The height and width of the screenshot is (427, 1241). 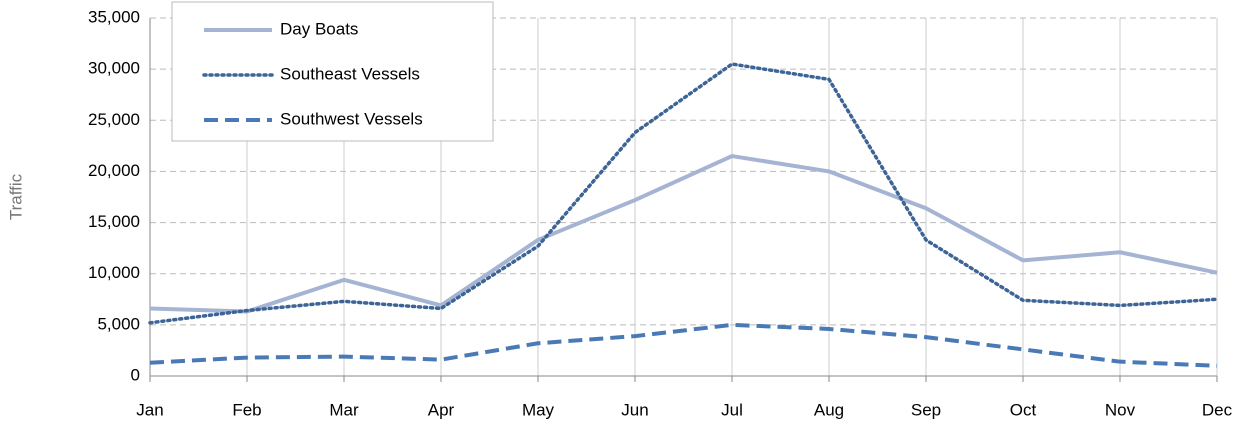 I want to click on y-tick-label: 25,000, so click(x=114, y=119).